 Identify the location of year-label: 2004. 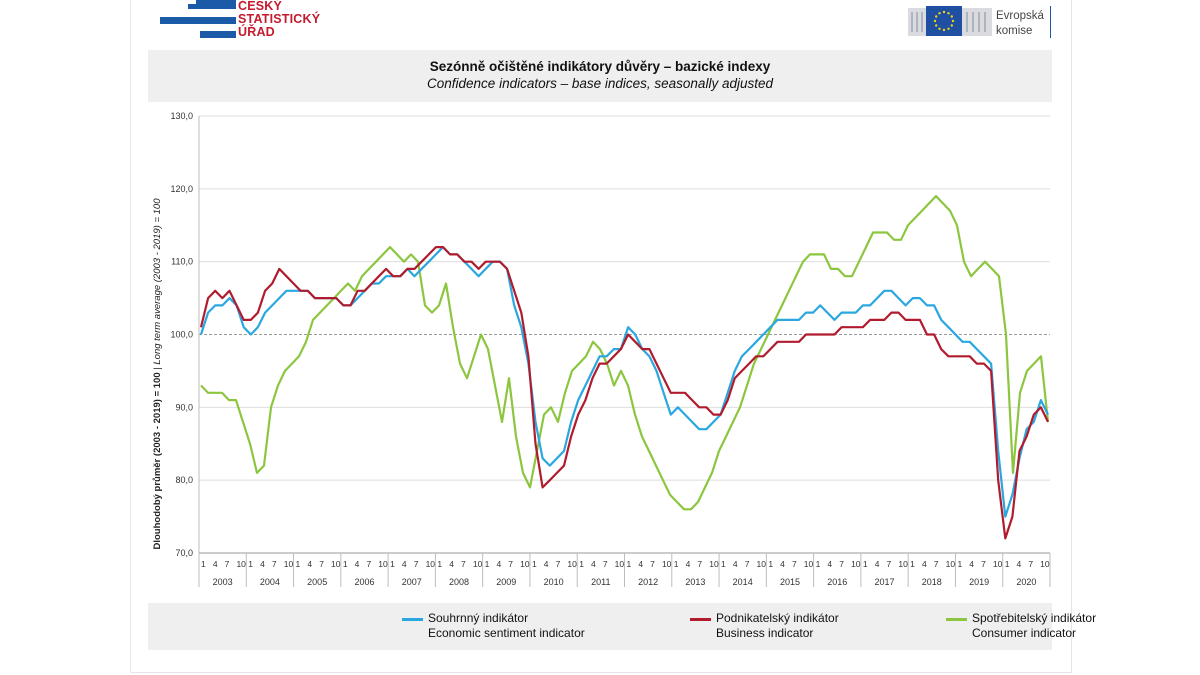
(270, 582).